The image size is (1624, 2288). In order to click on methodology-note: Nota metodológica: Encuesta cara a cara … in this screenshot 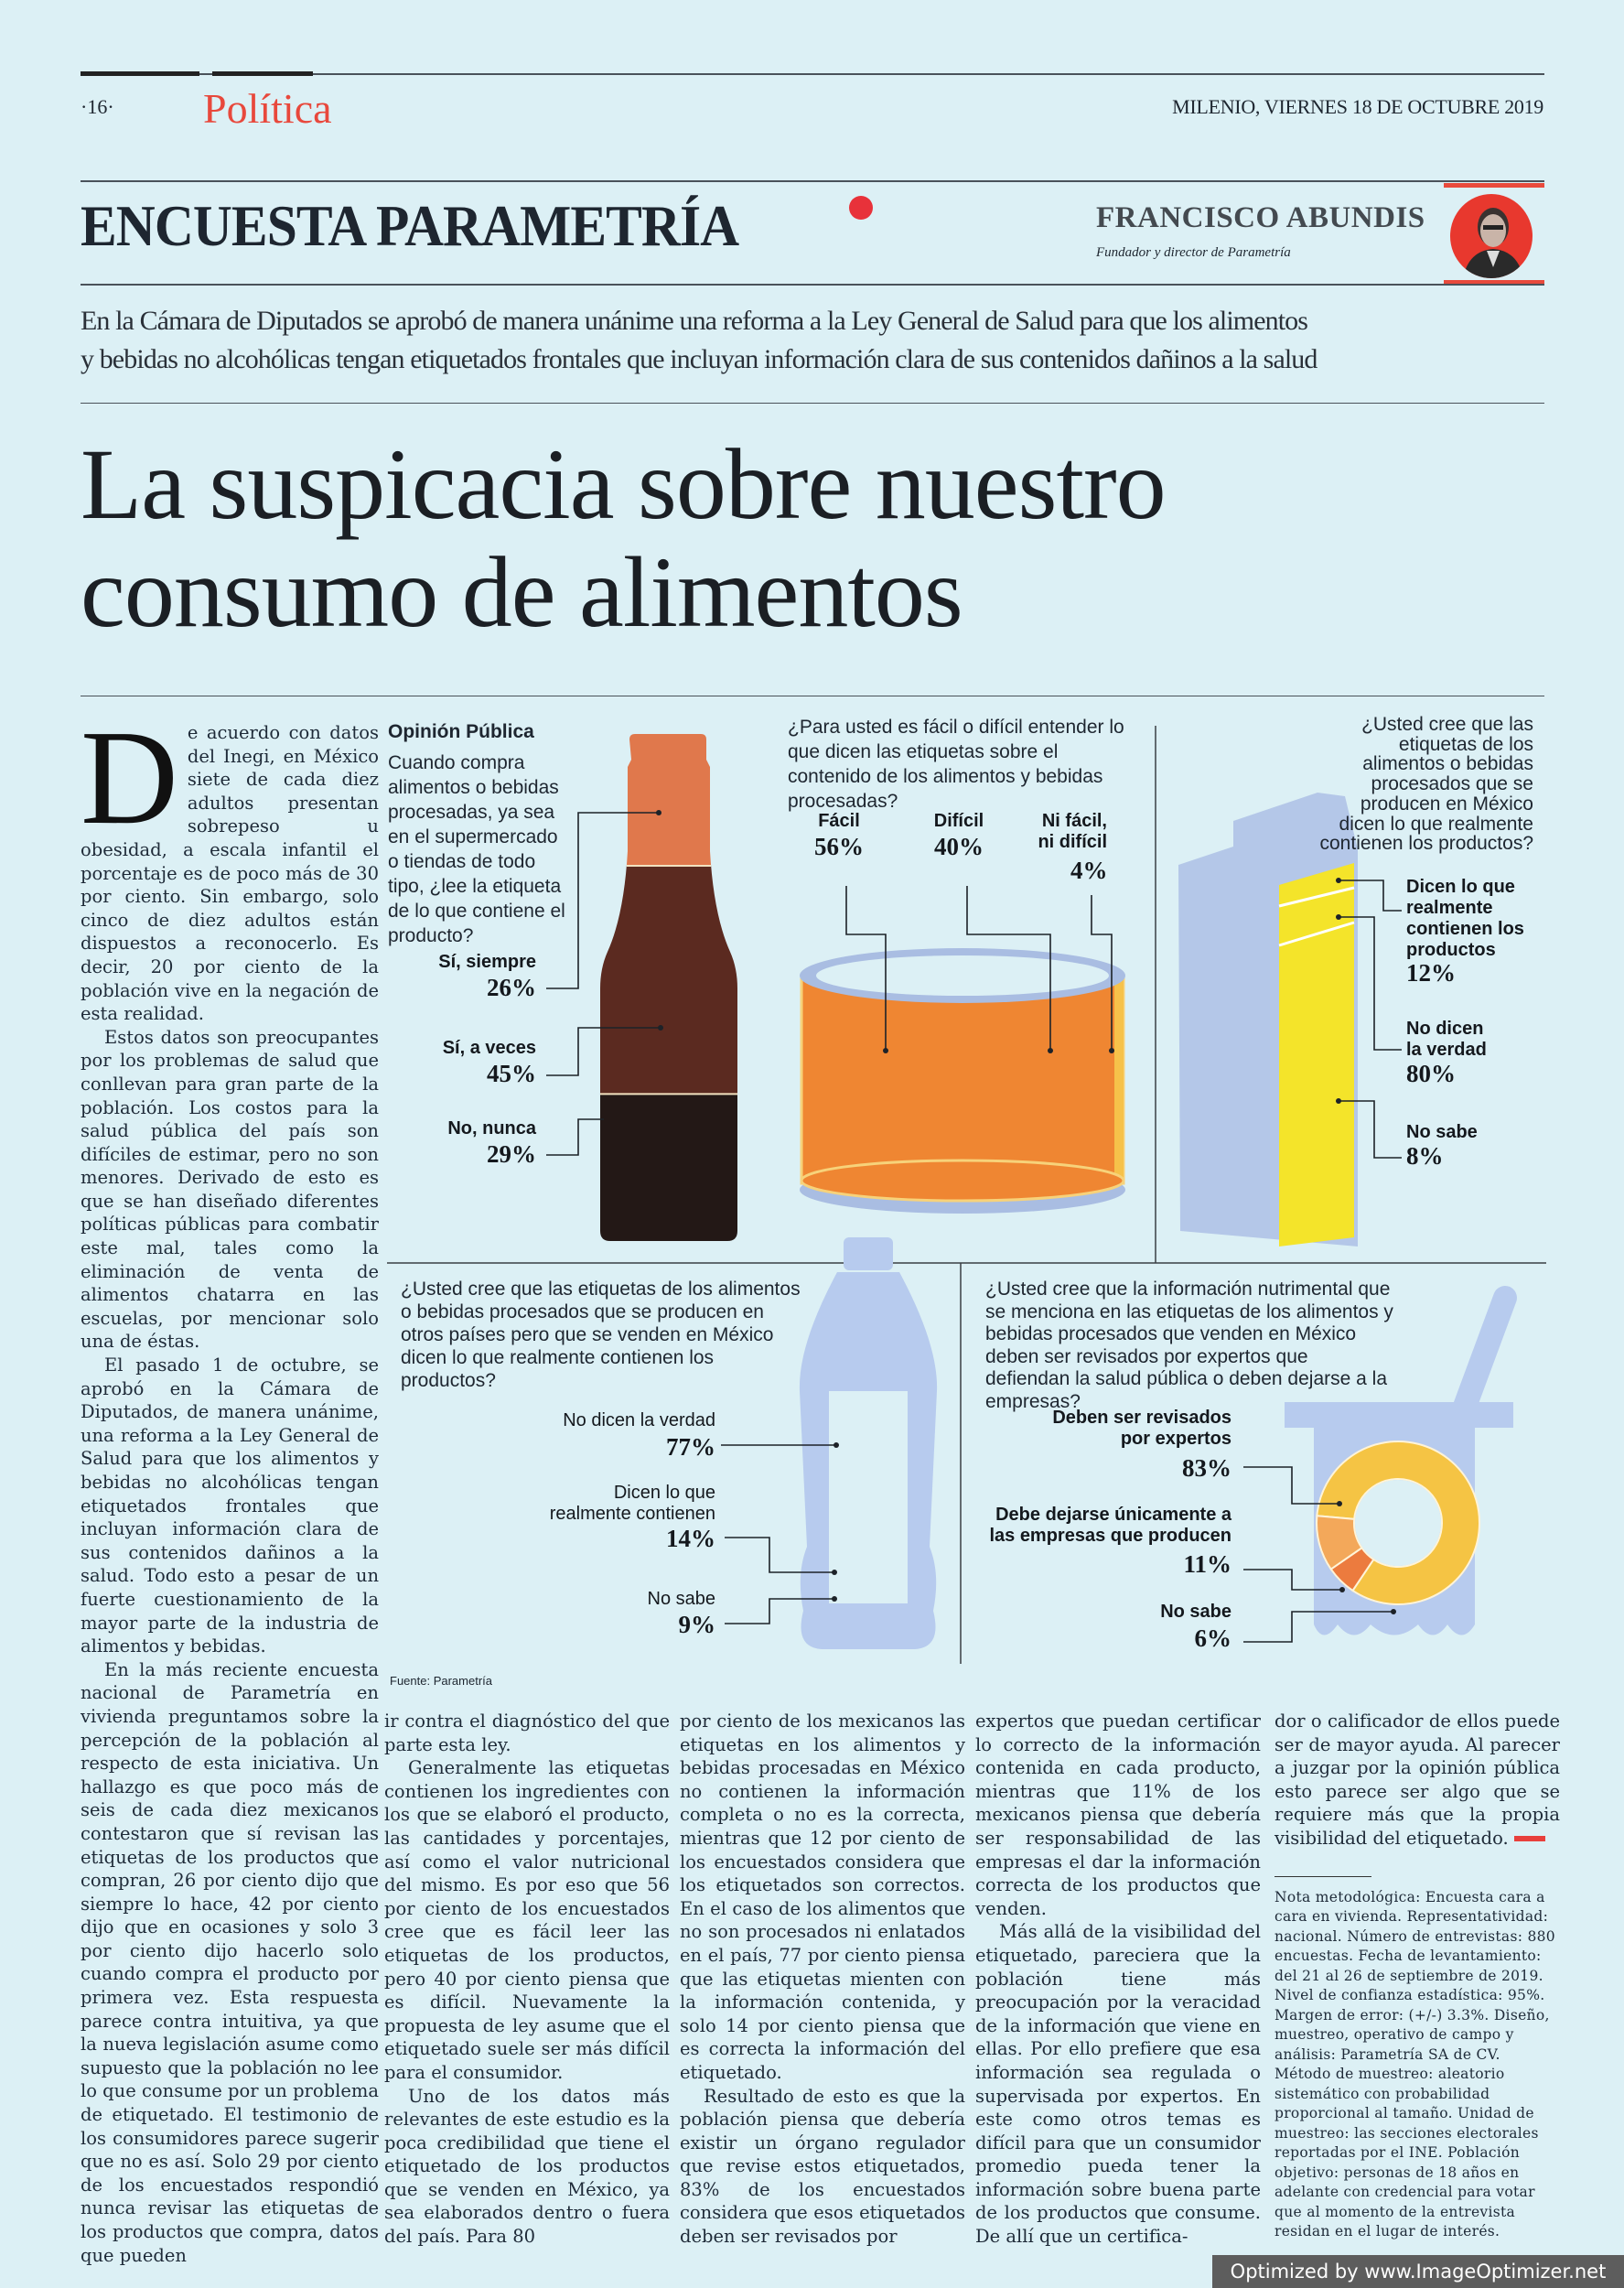, I will do `click(1414, 2064)`.